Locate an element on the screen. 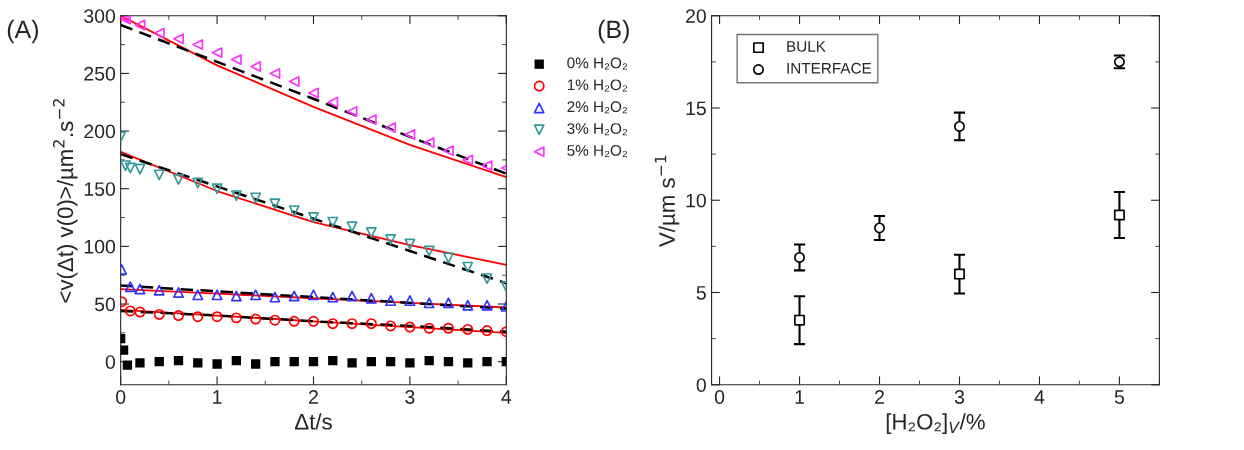 The image size is (1244, 450). text: (A) is located at coordinates (22, 31).